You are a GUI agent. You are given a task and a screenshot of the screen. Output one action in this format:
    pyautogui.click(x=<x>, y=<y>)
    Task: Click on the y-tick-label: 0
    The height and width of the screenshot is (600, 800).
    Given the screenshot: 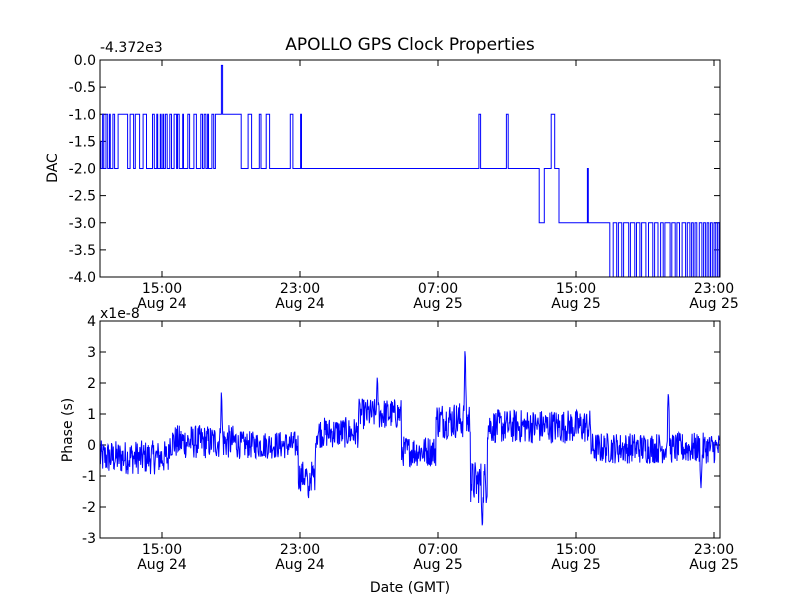 What is the action you would take?
    pyautogui.click(x=91, y=446)
    